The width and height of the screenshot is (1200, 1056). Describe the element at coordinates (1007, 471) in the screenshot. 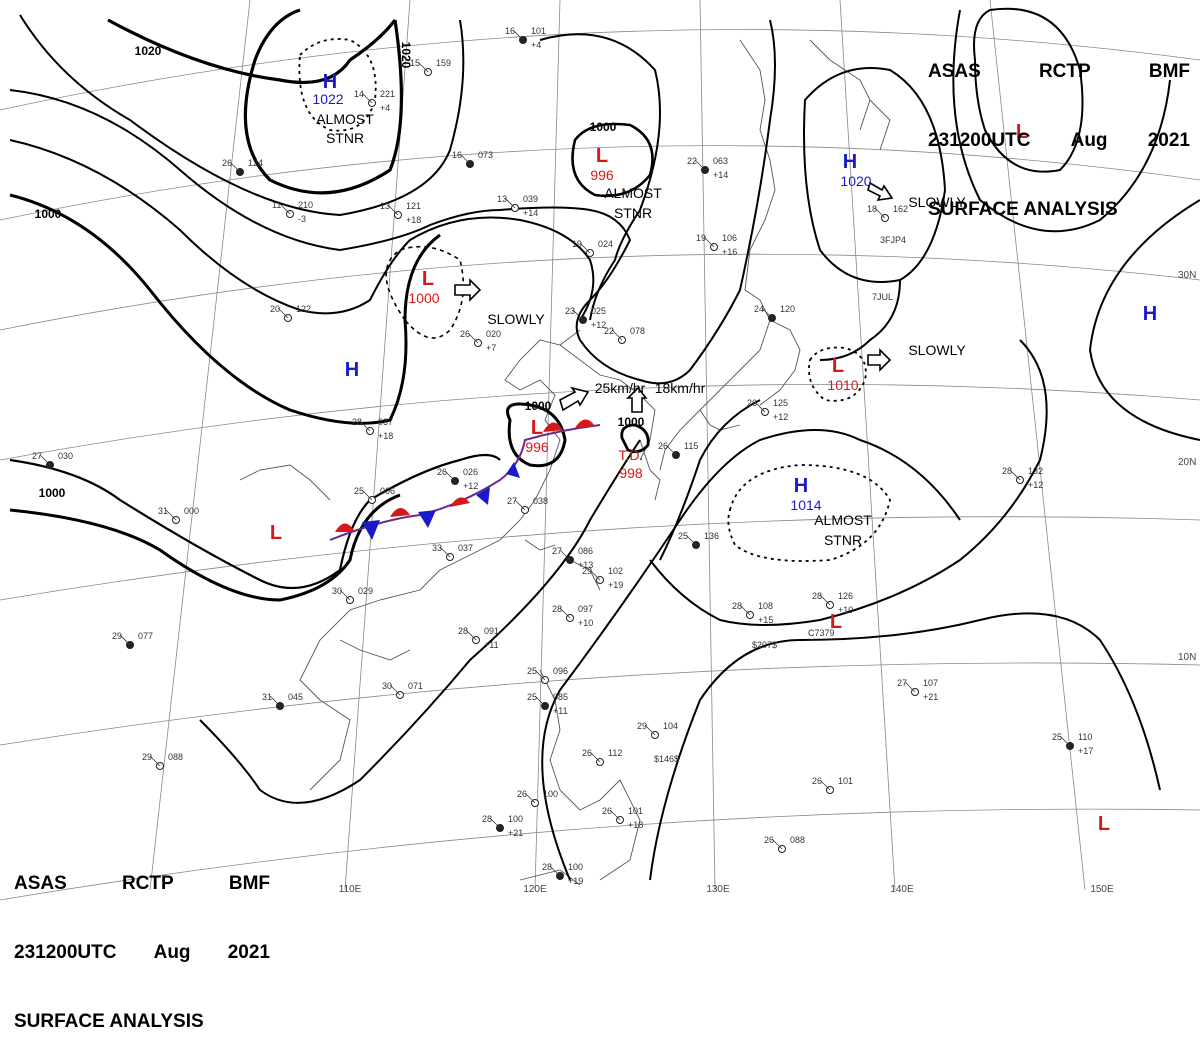

I see `station-temp: 28` at that location.